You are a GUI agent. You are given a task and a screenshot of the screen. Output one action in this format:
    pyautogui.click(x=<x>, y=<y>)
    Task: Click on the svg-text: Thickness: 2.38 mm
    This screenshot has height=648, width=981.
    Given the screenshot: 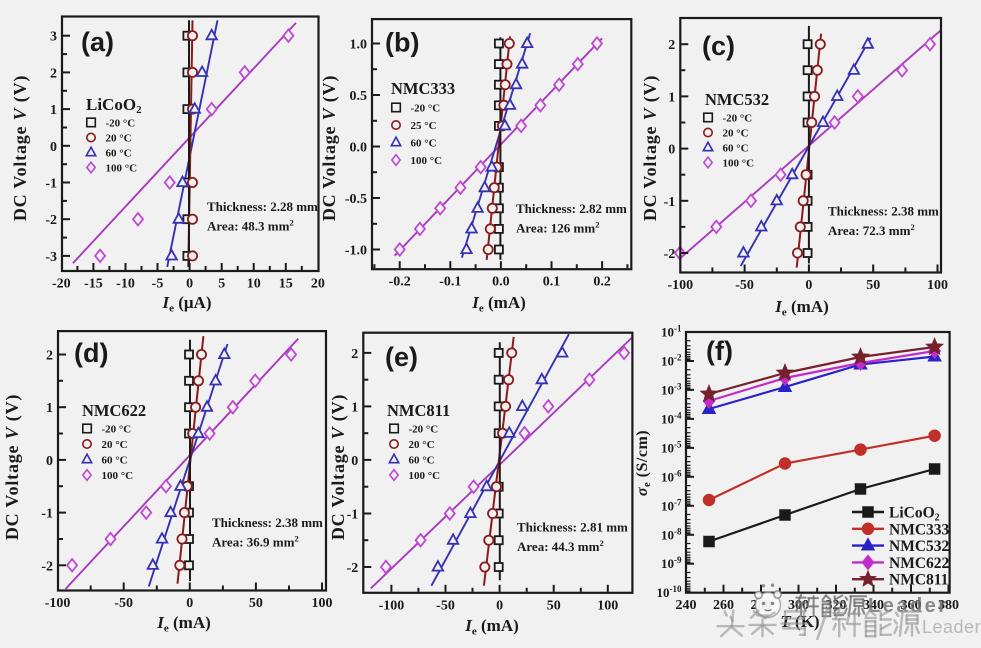 What is the action you would take?
    pyautogui.click(x=883, y=211)
    